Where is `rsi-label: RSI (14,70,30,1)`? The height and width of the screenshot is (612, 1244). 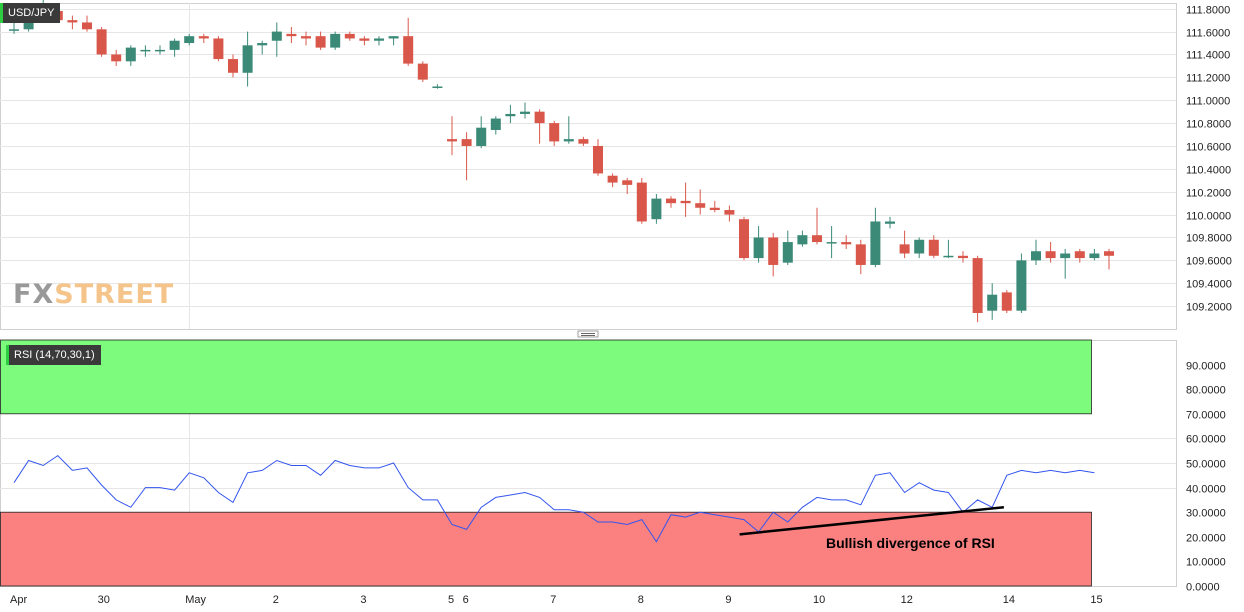
rsi-label: RSI (14,70,30,1) is located at coordinates (54, 355).